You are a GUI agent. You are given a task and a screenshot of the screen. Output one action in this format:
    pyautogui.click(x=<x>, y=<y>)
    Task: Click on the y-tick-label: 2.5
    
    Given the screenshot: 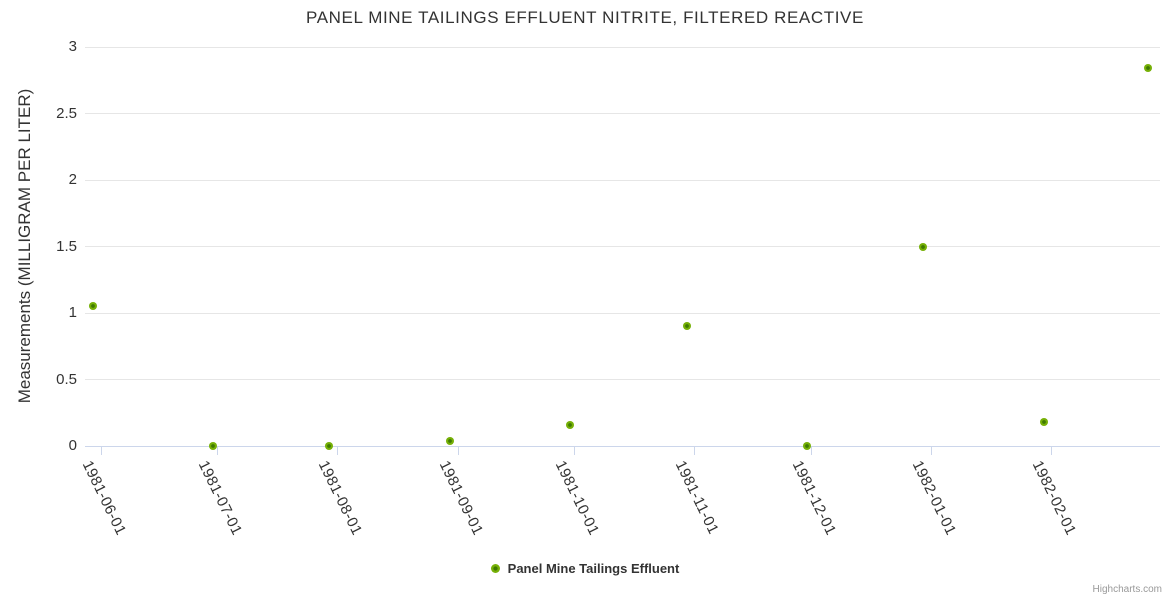 What is the action you would take?
    pyautogui.click(x=66, y=113)
    